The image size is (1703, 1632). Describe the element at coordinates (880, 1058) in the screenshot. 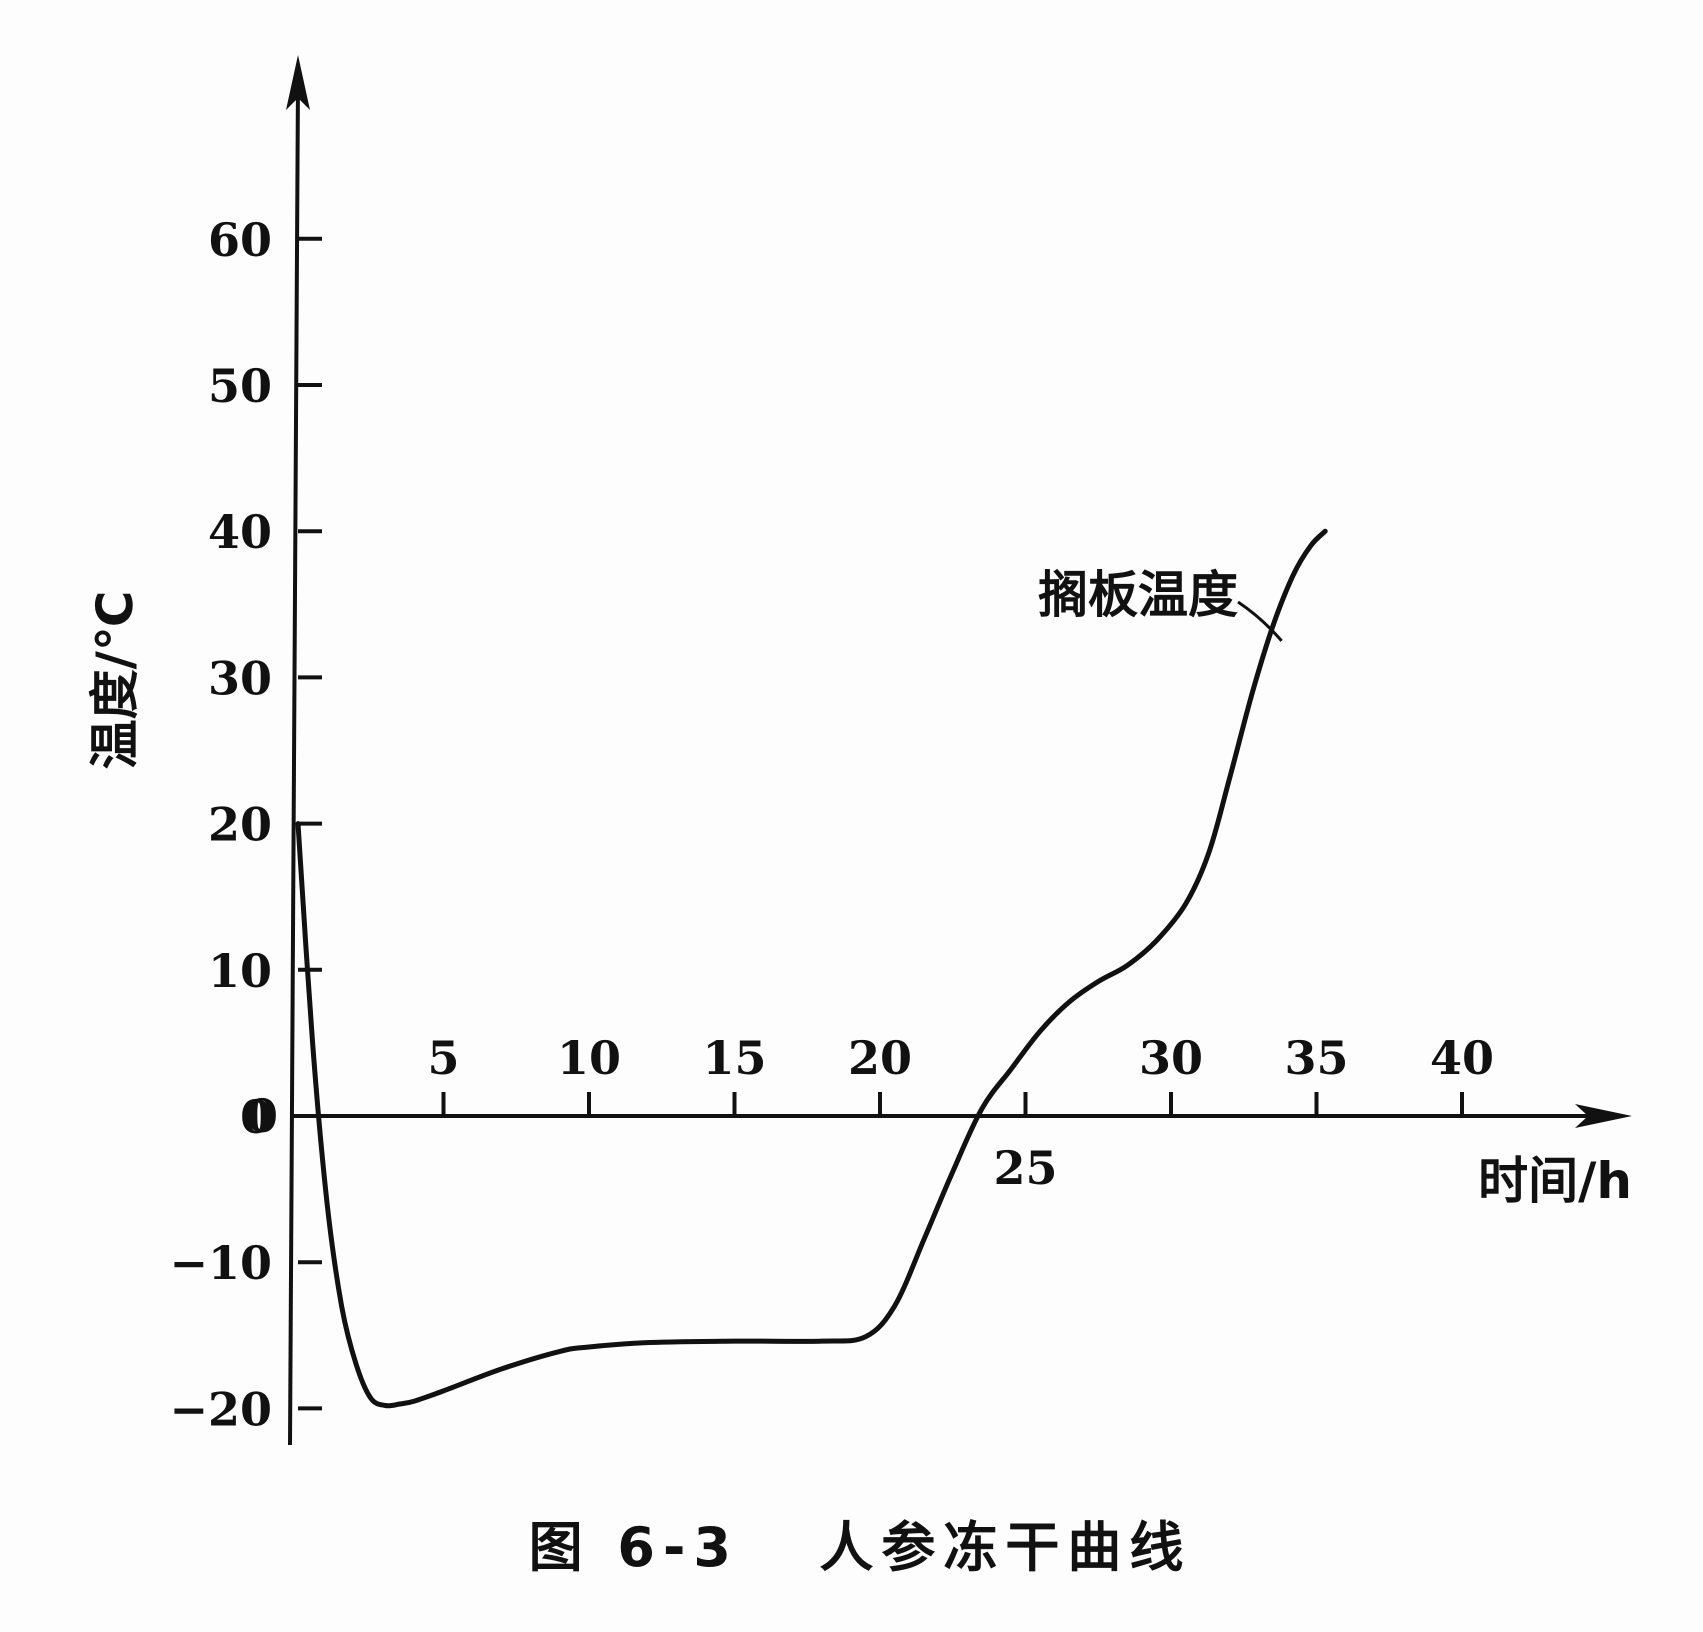

I see `x-tick-label: 20` at that location.